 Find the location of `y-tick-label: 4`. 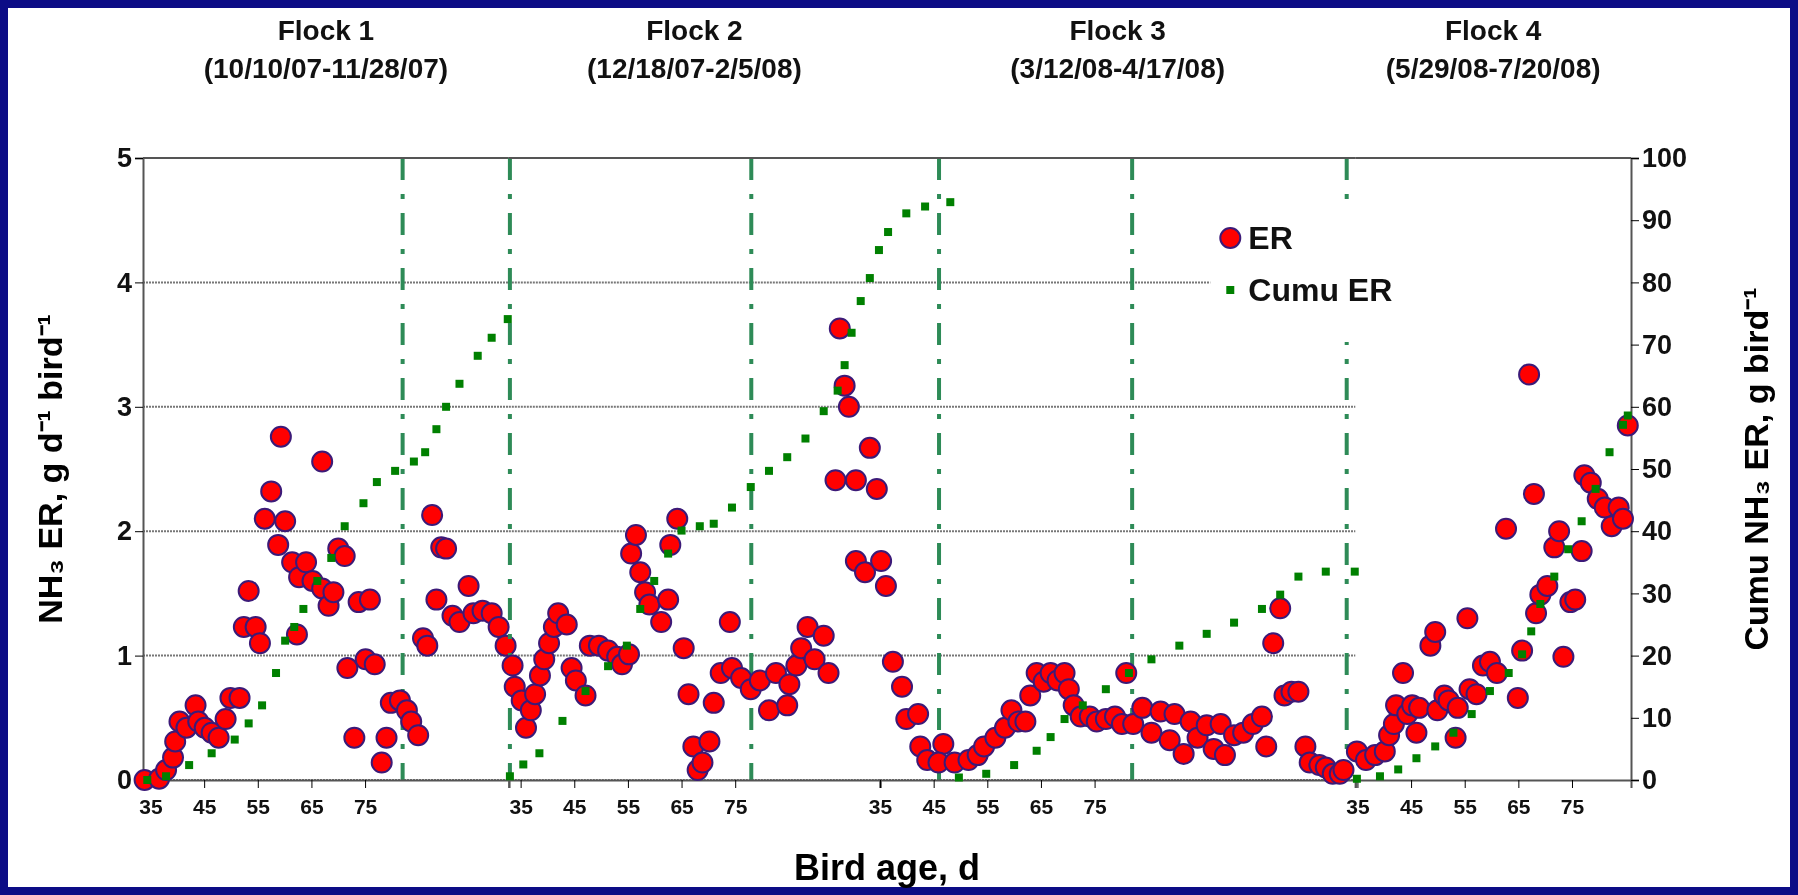

y-tick-label: 4 is located at coordinates (124, 282).